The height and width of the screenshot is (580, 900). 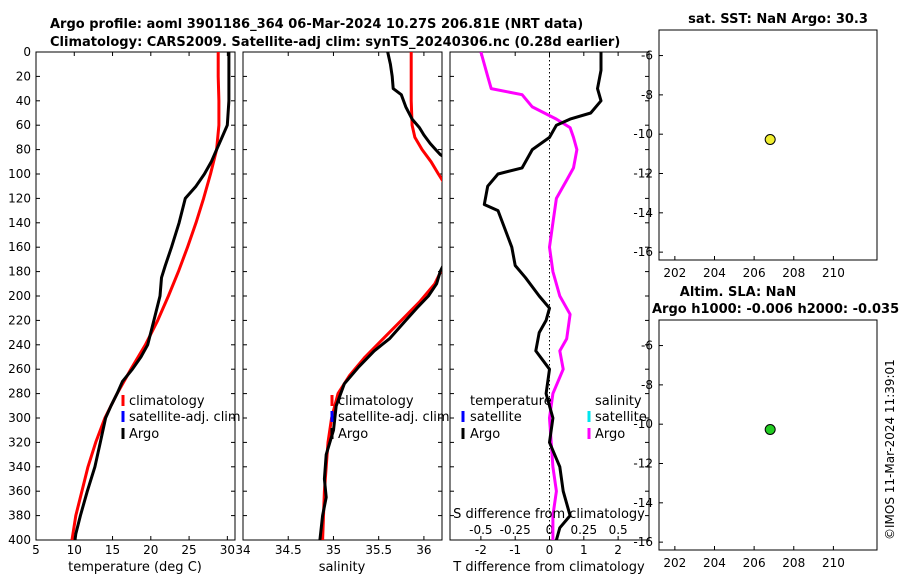 What do you see at coordinates (145, 296) in the screenshot?
I see `temperature-climatology-line` at bounding box center [145, 296].